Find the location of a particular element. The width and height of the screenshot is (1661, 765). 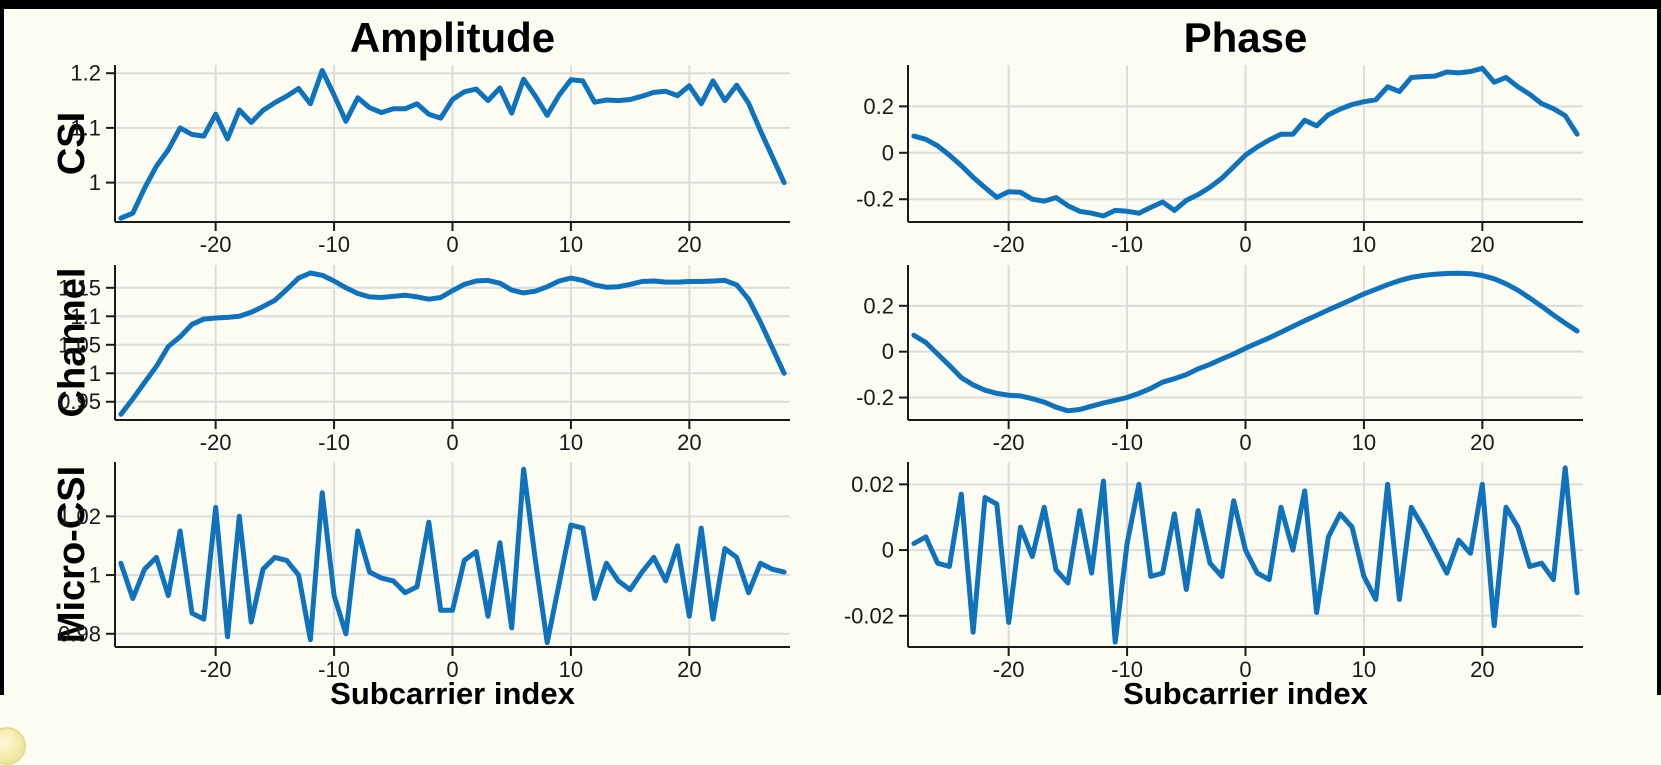

plot-channel-phase: -0.2 0 0.2 -20 -10 0 10 20 is located at coordinates (1219, 360).